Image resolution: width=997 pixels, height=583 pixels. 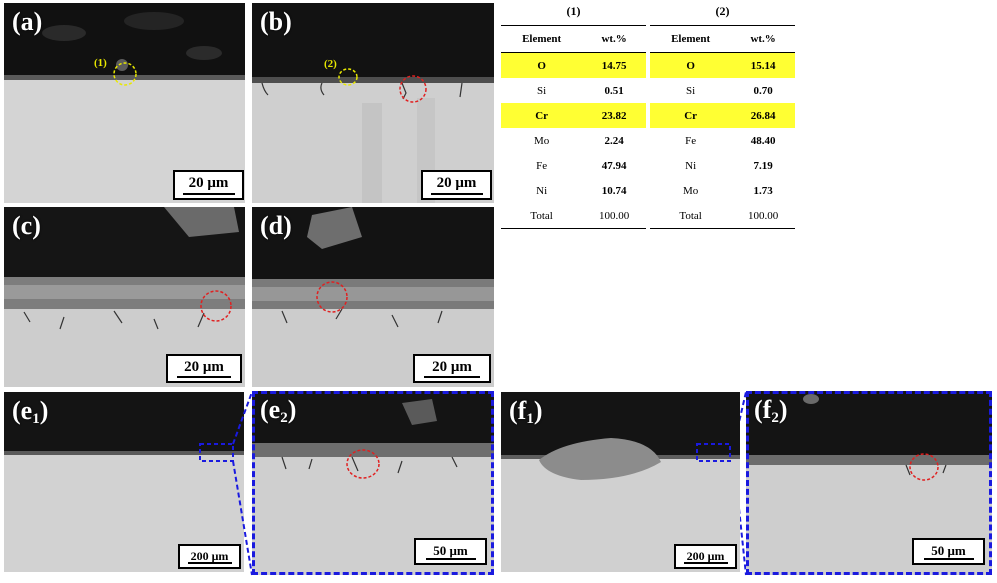 I want to click on panel-c: (c) 20 μm, so click(x=124, y=297).